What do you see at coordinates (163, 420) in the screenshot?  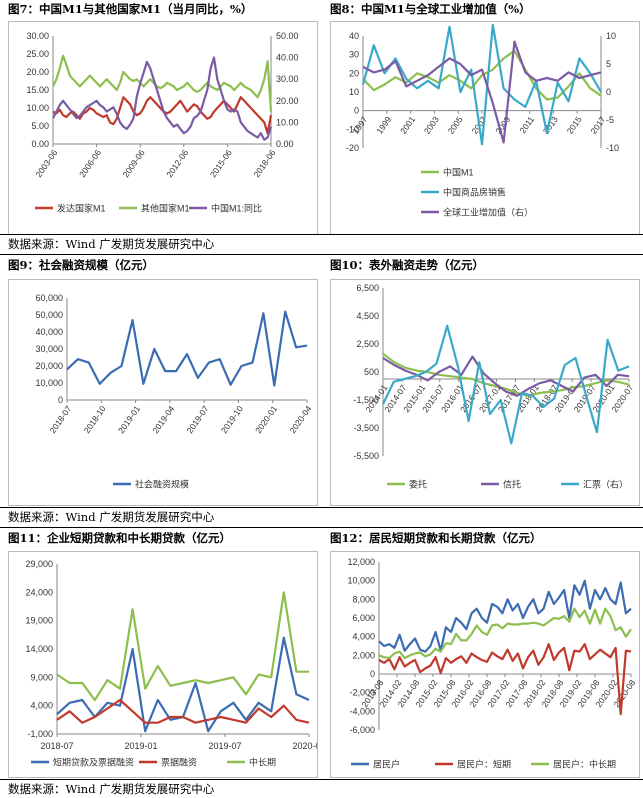 I see `x-tick-label: 2019-04` at bounding box center [163, 420].